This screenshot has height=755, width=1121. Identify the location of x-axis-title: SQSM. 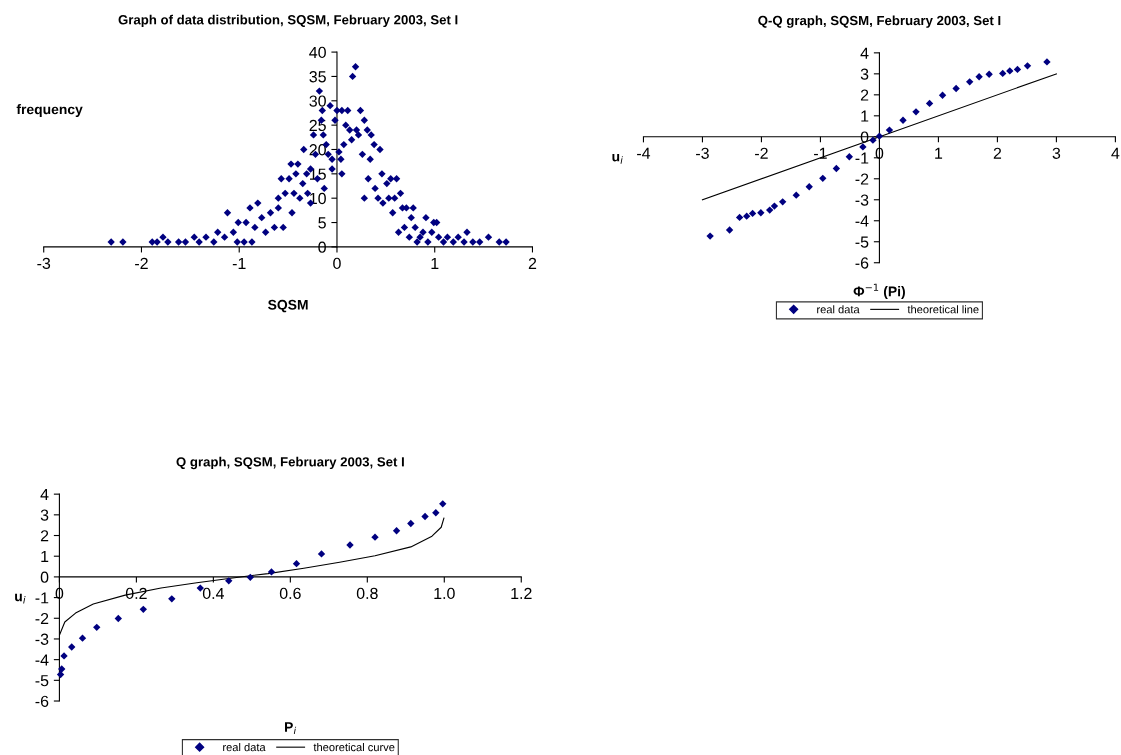
(288, 306).